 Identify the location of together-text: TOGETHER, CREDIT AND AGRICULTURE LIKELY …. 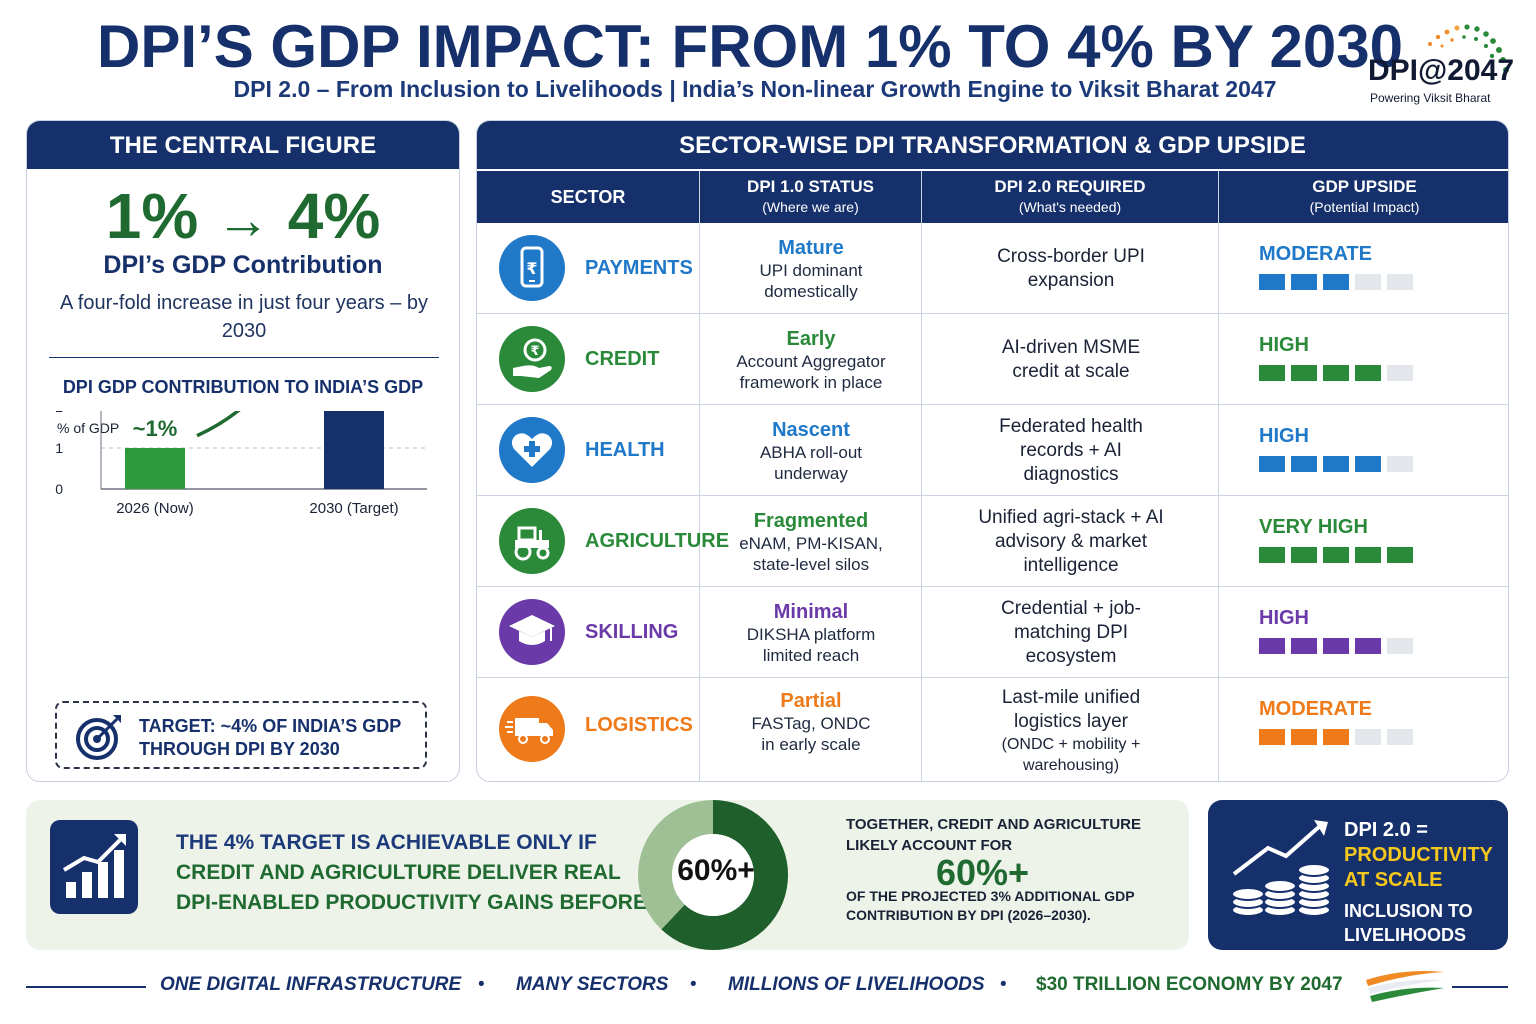
(993, 835).